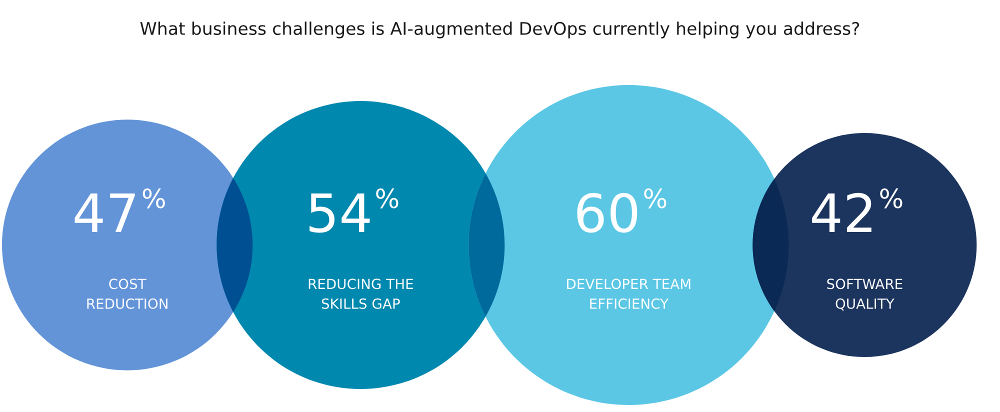  I want to click on category-label: DEVELOPER TEAM EFFICIENCY, so click(628, 293).